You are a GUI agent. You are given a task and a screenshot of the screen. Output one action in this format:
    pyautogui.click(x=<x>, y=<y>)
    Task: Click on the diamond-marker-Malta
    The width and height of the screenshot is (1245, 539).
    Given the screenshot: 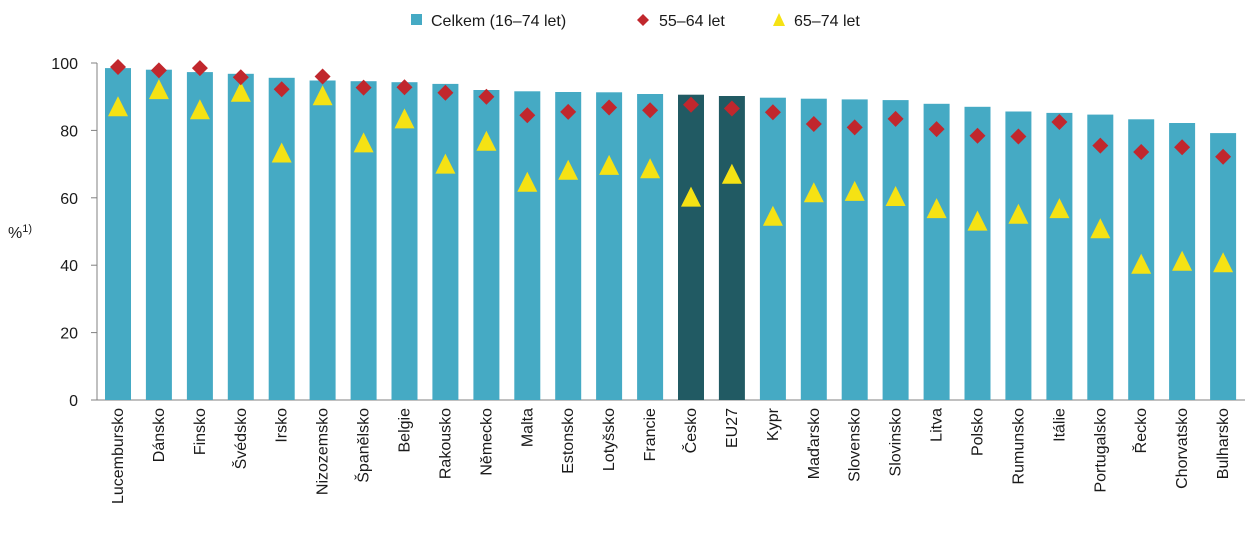 What is the action you would take?
    pyautogui.click(x=527, y=115)
    